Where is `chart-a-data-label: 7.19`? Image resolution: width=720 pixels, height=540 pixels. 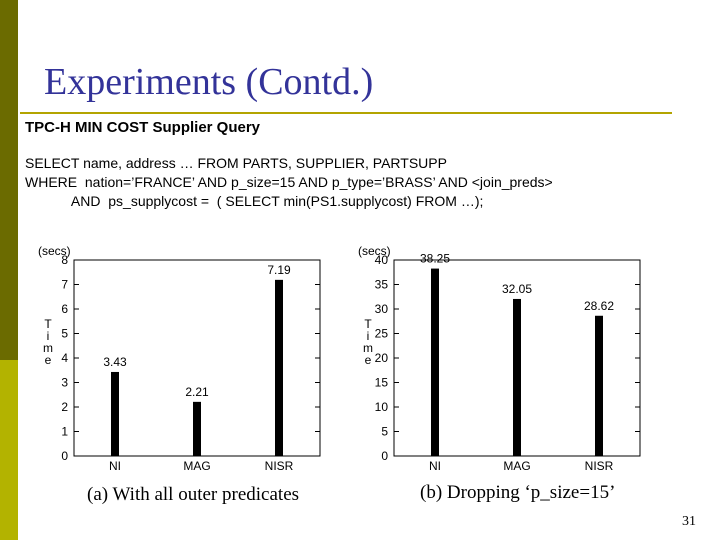
chart-a-data-label: 7.19 is located at coordinates (279, 270).